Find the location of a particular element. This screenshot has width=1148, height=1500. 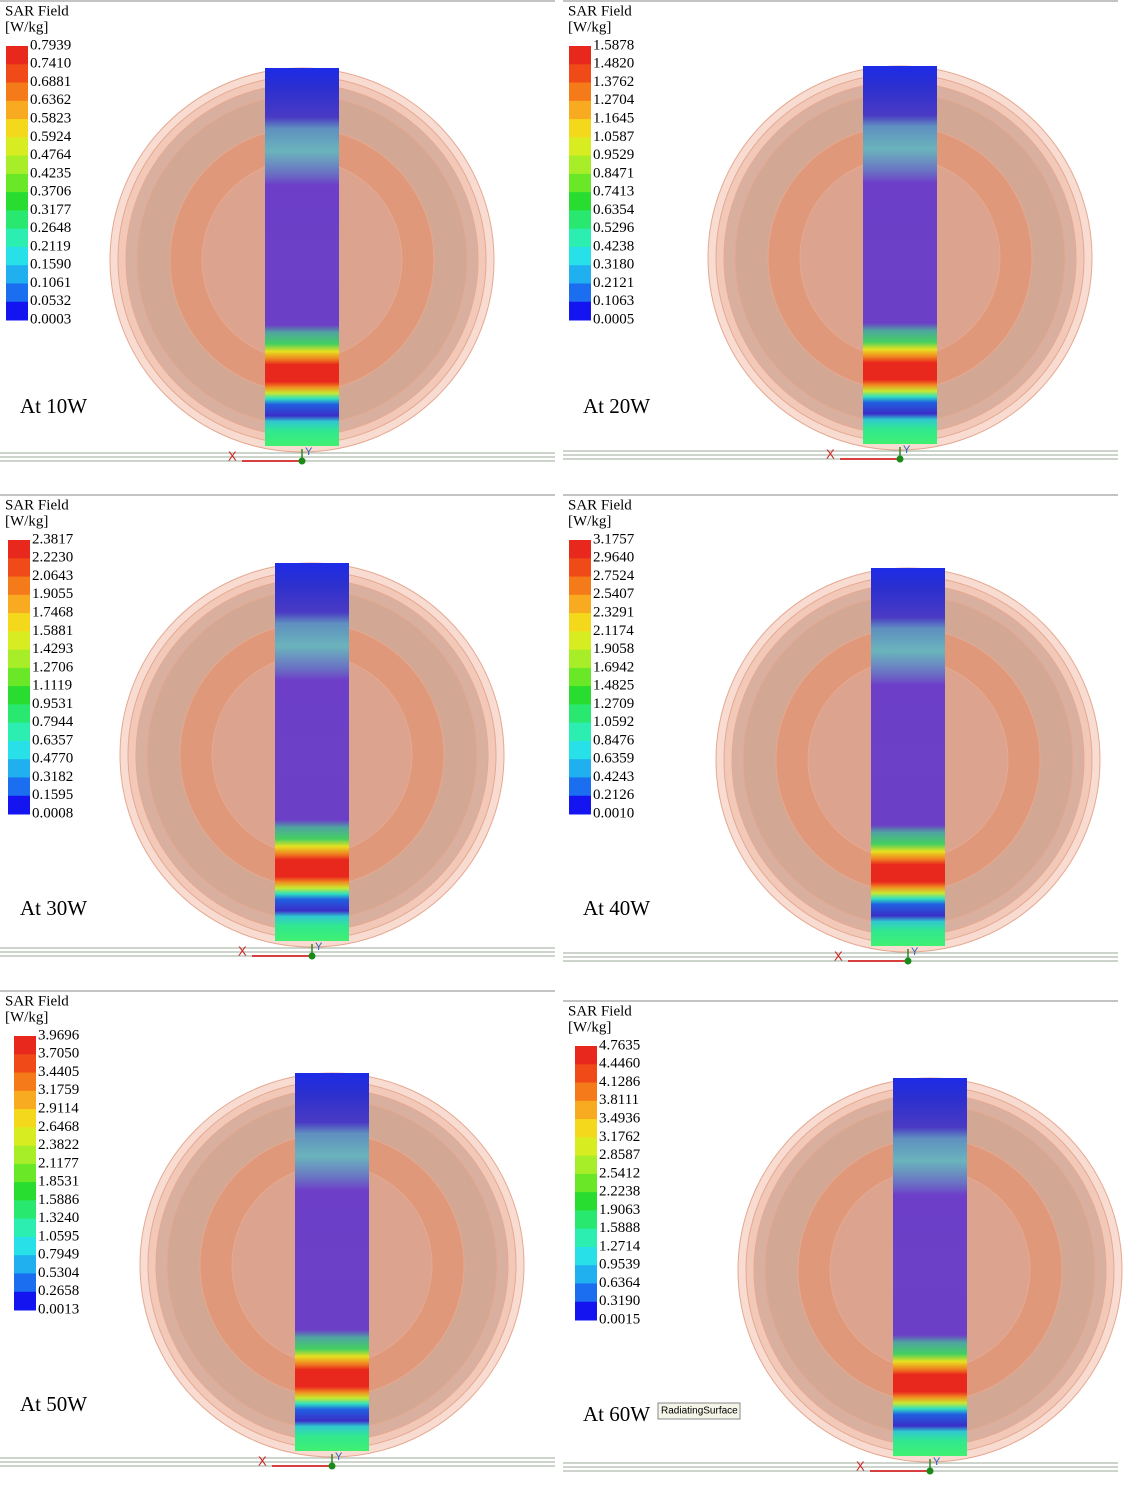

legend-value: 2.7524 is located at coordinates (614, 576).